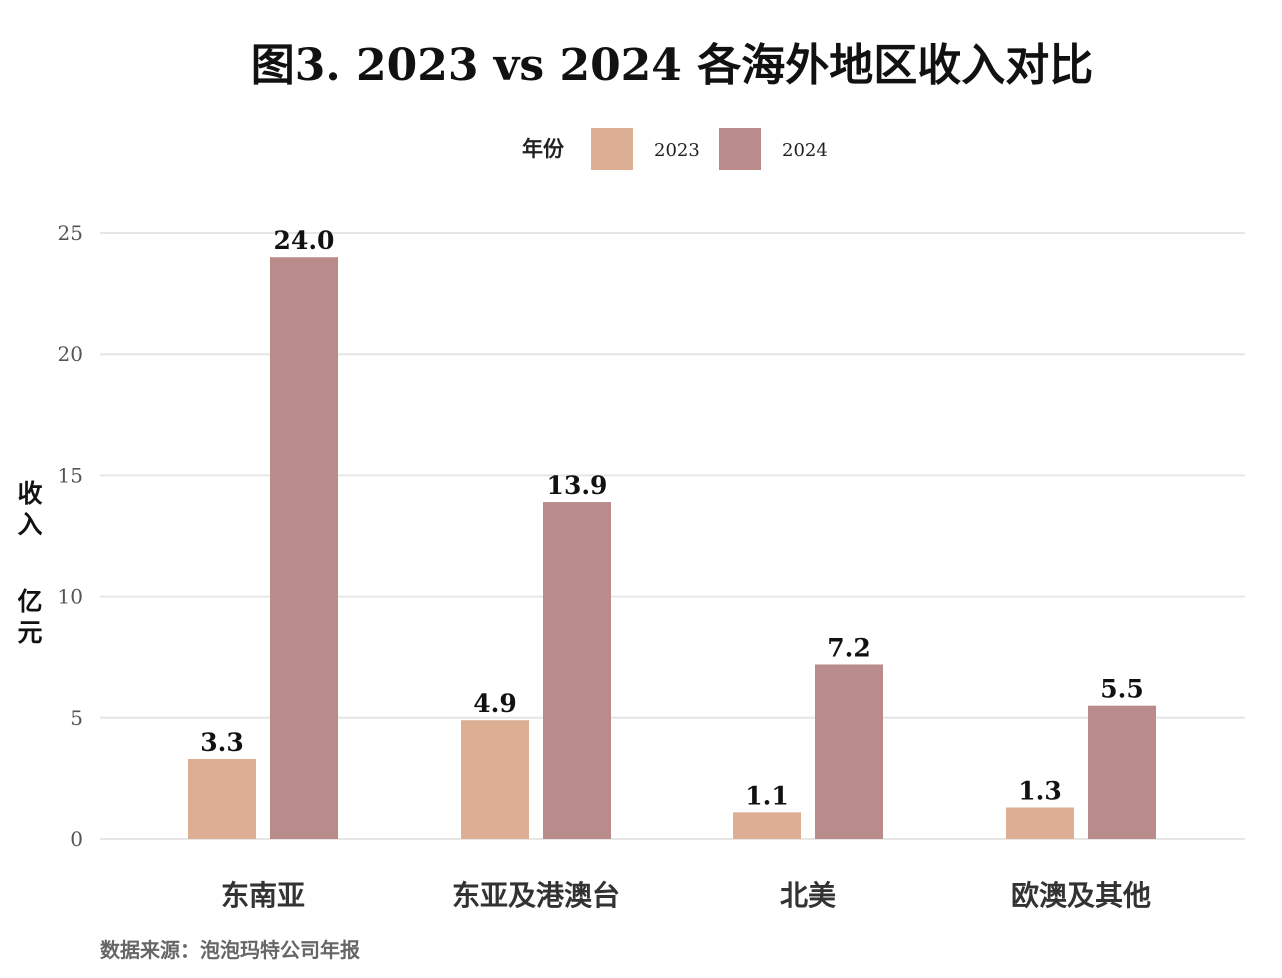 This screenshot has height=978, width=1282. What do you see at coordinates (70, 536) in the screenshot?
I see `y-axis-ticks: 0 5 10 15 20 25` at bounding box center [70, 536].